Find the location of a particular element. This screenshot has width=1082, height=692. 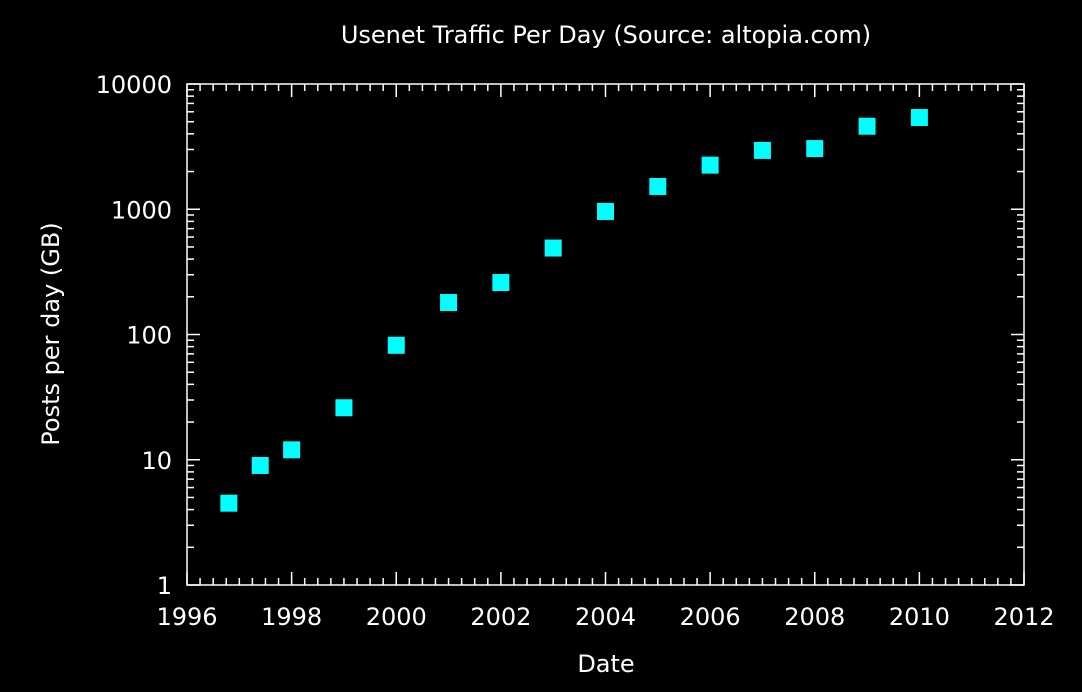

x-tick-label: 2006 is located at coordinates (710, 617).